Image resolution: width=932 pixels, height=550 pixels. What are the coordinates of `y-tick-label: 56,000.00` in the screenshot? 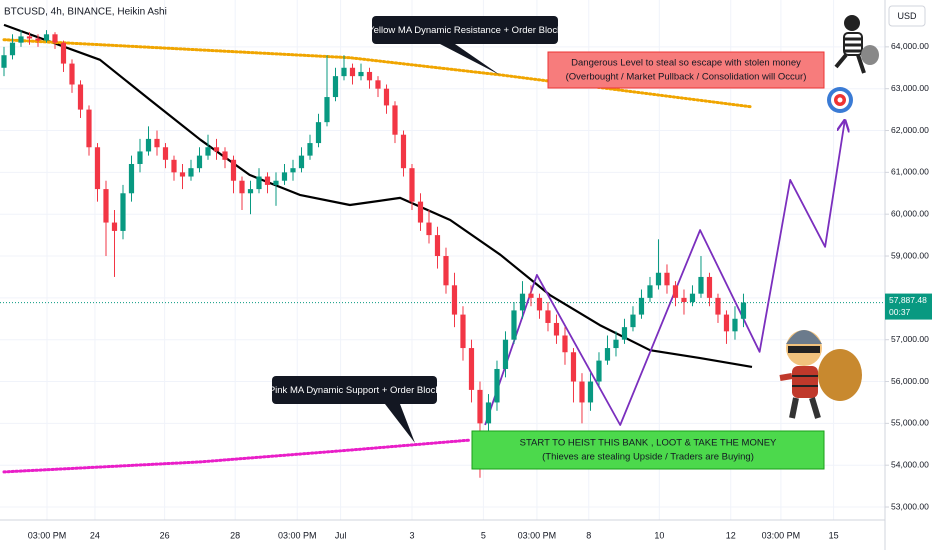 It's located at (910, 381).